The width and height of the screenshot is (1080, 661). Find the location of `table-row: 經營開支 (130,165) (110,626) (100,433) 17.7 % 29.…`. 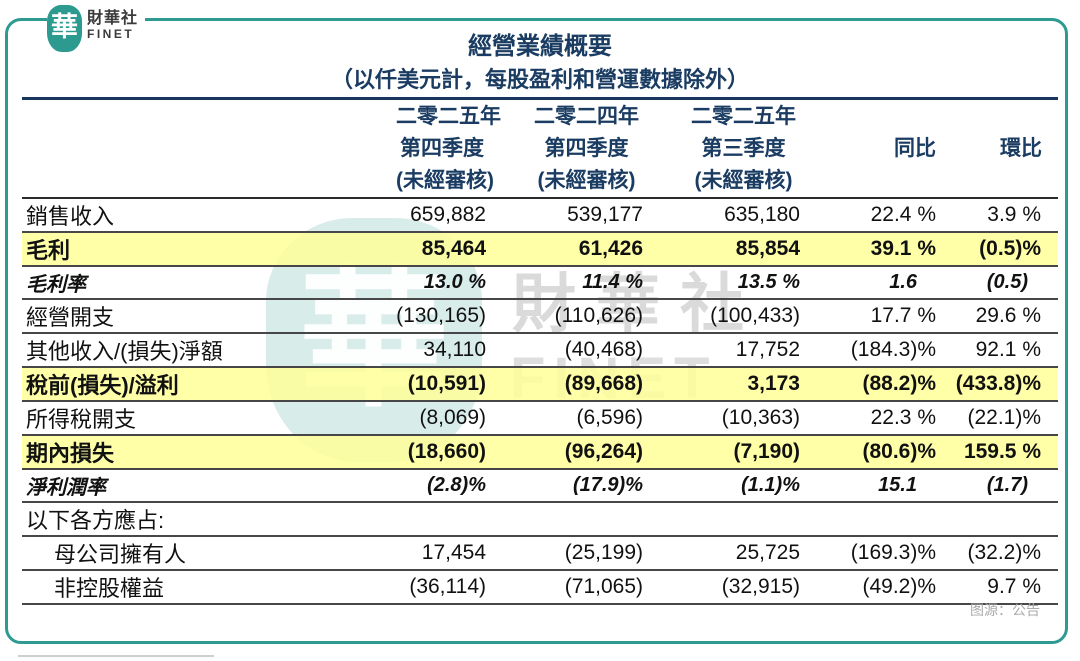

table-row: 經營開支 (130,165) (110,626) (100,433) 17.7 % 29.… is located at coordinates (540, 316).